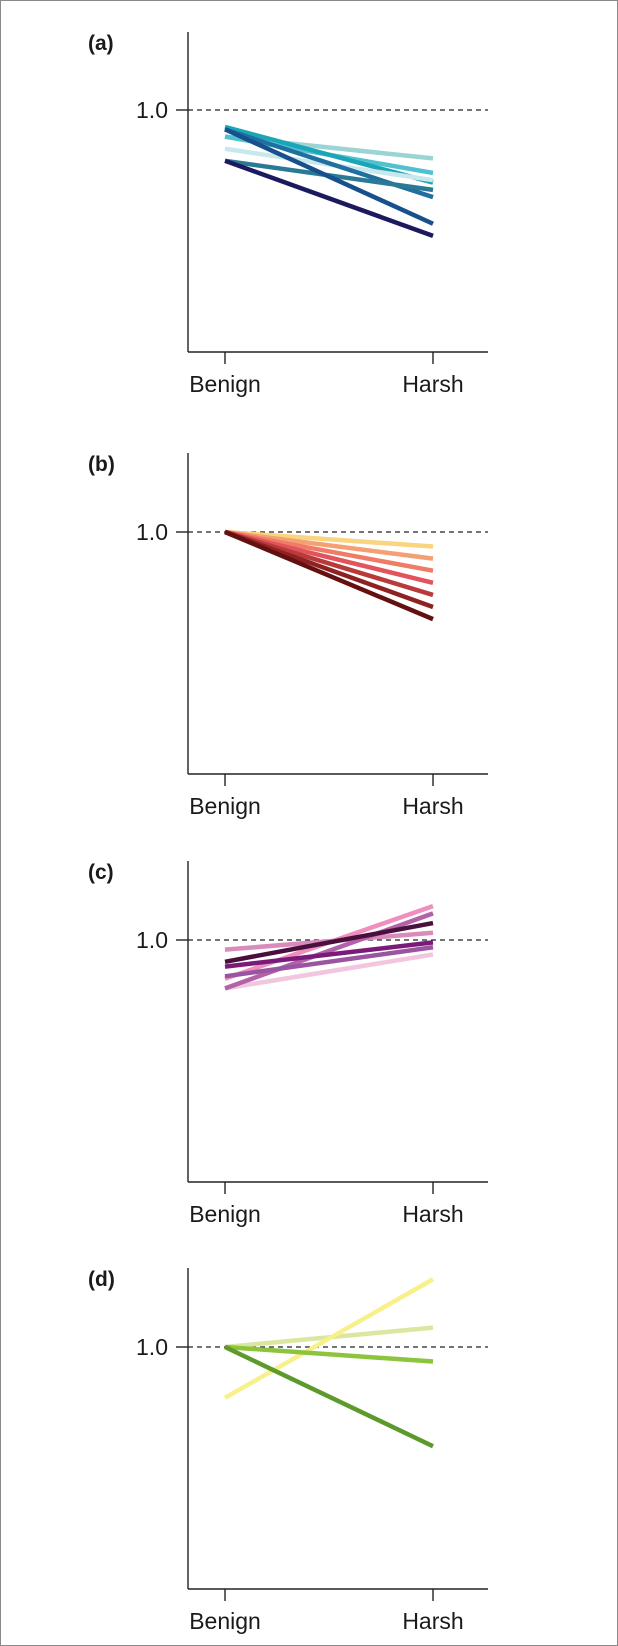 The width and height of the screenshot is (618, 1646). What do you see at coordinates (152, 940) in the screenshot?
I see `panel-c-y-tick-label: 1.0` at bounding box center [152, 940].